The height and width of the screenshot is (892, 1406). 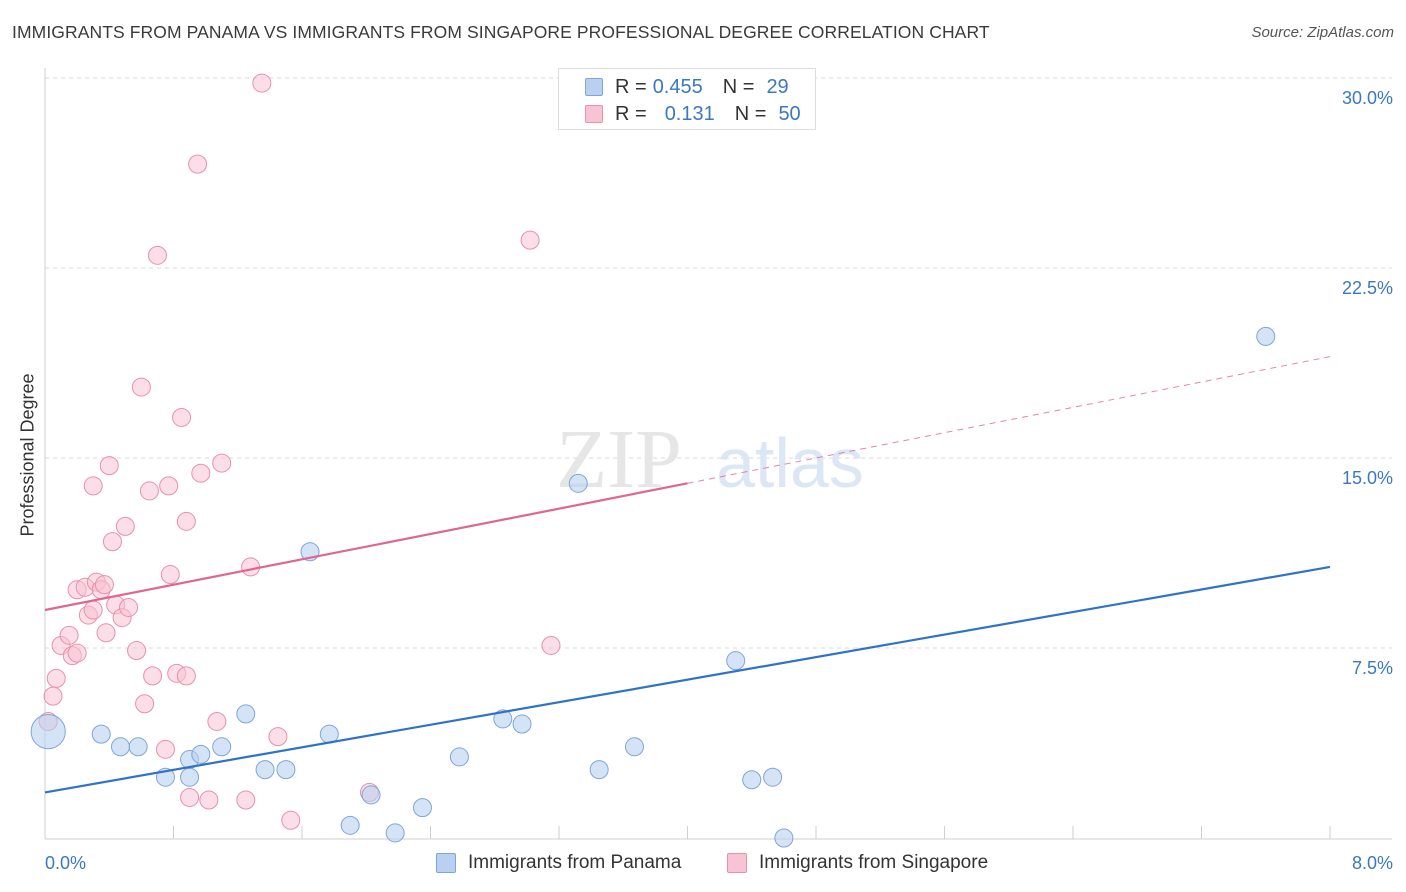 I want to click on singapore-trend-line, so click(x=366, y=547).